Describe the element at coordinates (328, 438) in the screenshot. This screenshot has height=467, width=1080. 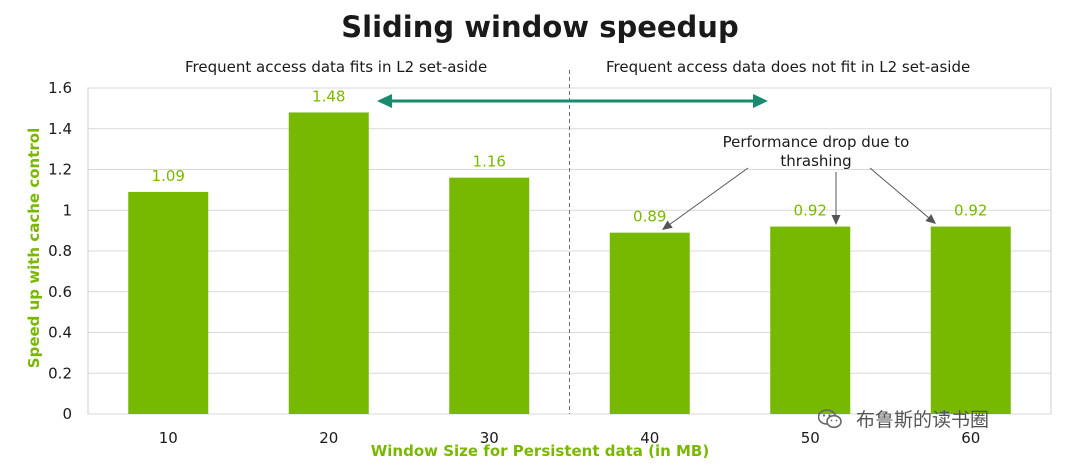
I see `x-tick-label: 20` at that location.